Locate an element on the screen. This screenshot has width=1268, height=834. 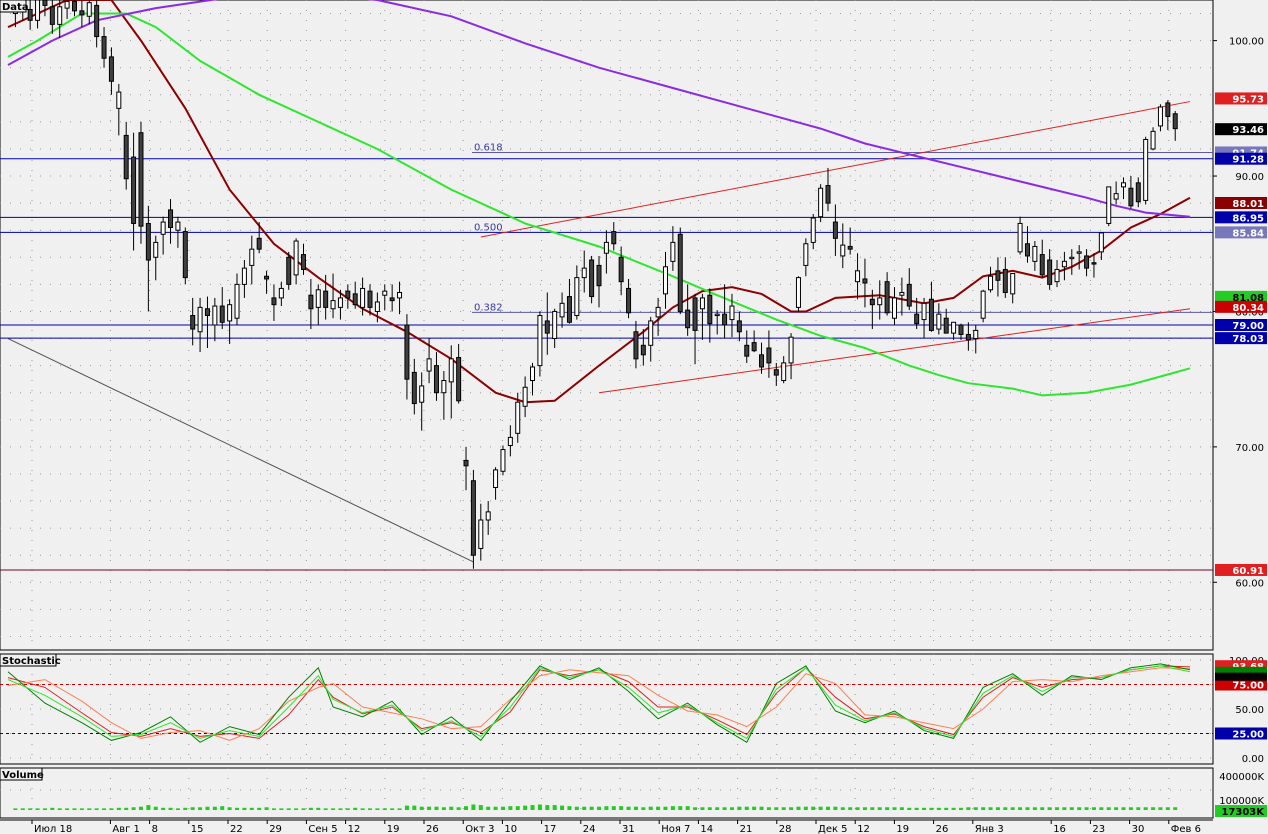
price-tag: 93.46 is located at coordinates (1248, 130).